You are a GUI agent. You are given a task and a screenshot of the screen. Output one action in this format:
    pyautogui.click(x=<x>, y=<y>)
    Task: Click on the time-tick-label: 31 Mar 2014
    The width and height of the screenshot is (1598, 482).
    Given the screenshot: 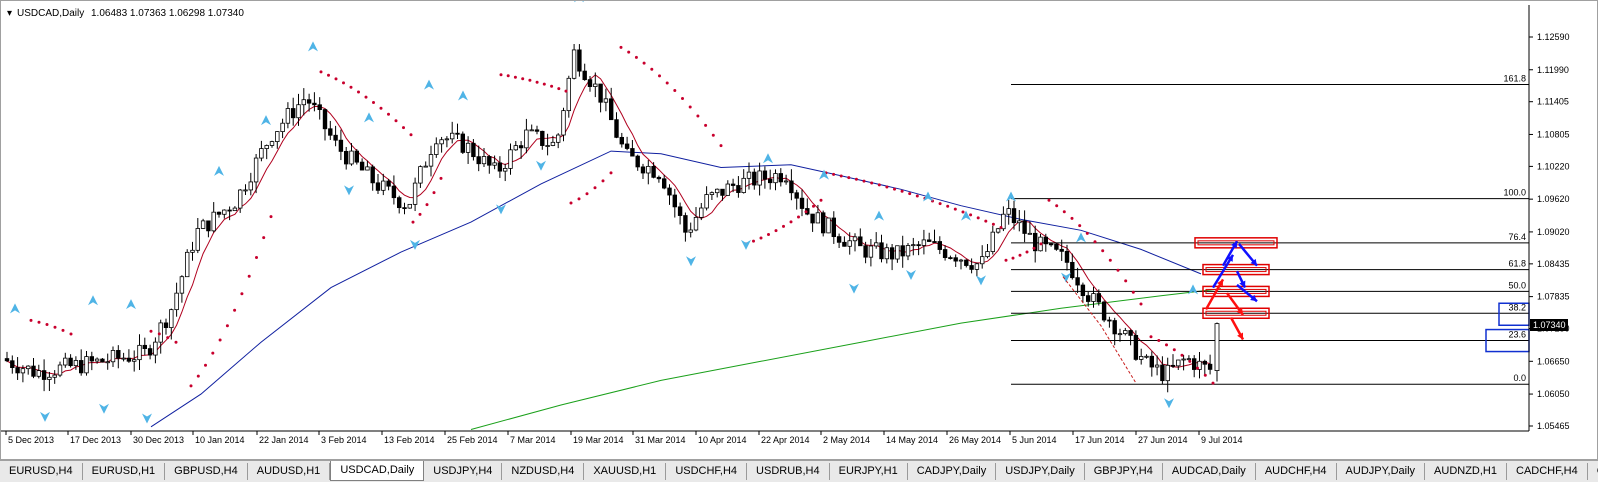 What is the action you would take?
    pyautogui.click(x=660, y=440)
    